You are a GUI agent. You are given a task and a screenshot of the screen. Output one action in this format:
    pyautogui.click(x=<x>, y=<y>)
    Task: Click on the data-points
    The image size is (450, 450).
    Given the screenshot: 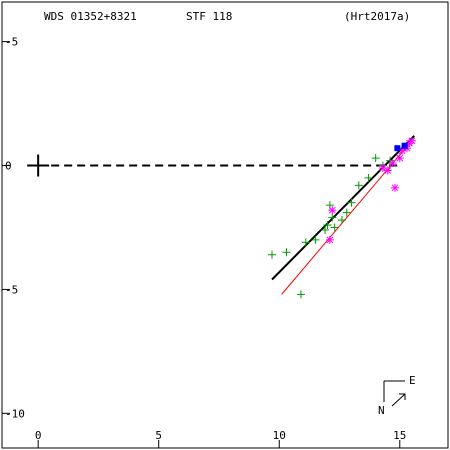 What is the action you would take?
    pyautogui.click(x=342, y=217)
    